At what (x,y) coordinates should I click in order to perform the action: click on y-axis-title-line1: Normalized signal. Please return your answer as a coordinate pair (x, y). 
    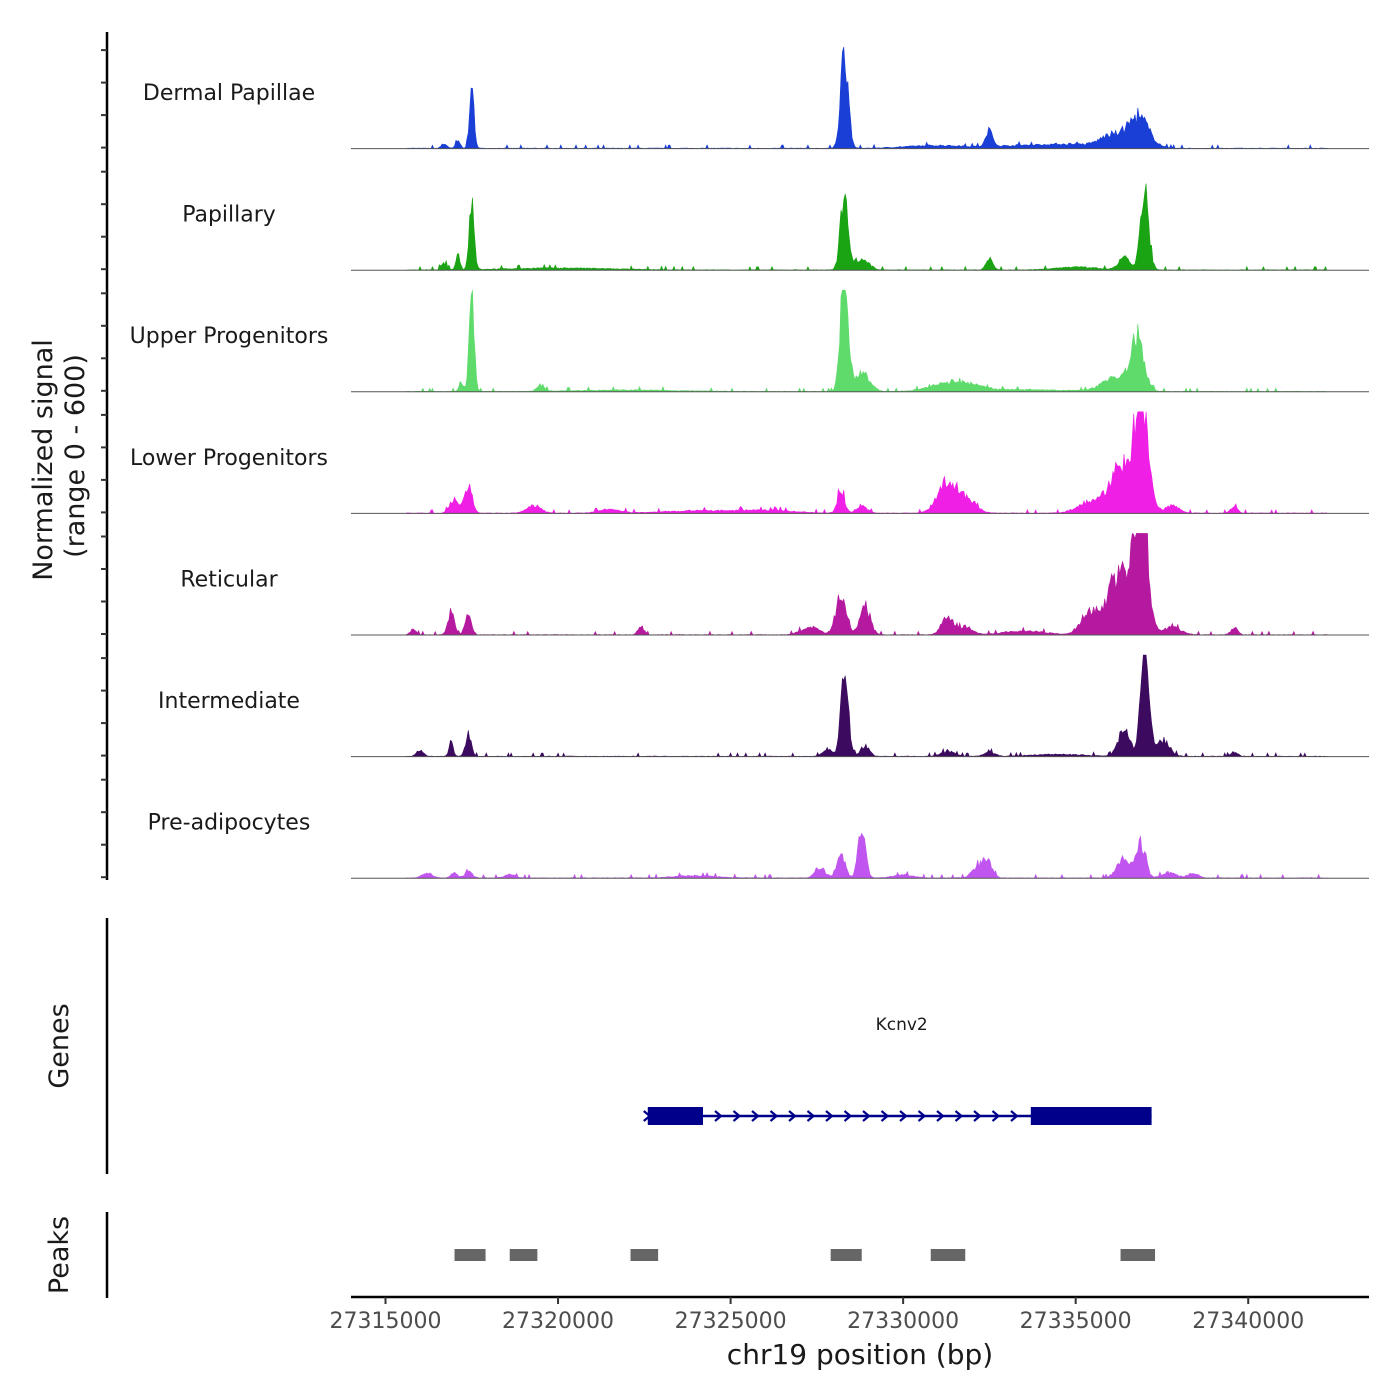
    Looking at the image, I should click on (43, 460).